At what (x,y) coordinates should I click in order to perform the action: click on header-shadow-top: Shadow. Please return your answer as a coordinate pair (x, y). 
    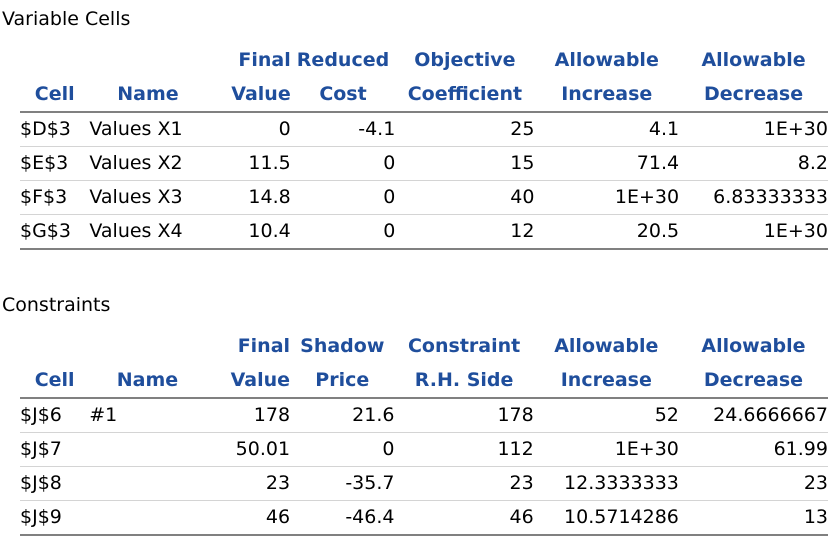
    Looking at the image, I should click on (342, 346).